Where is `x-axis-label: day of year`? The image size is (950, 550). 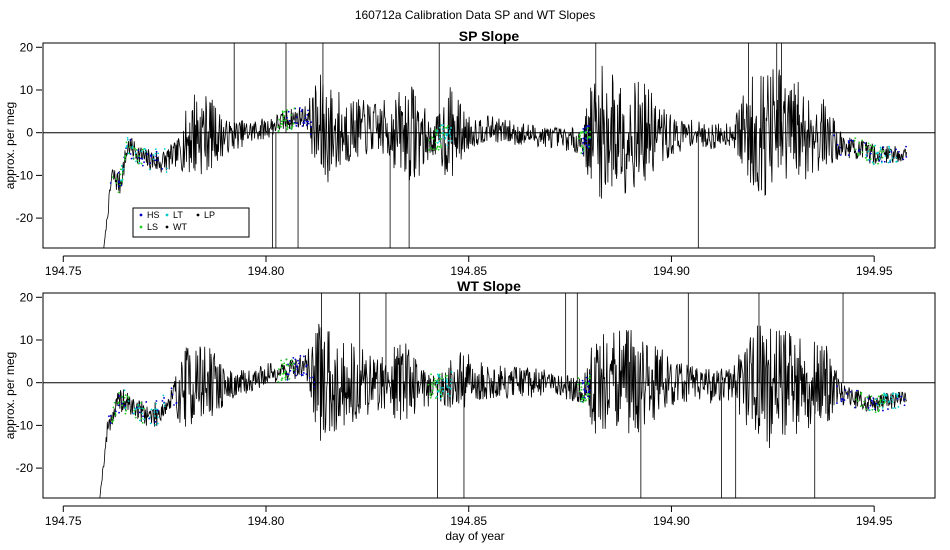 x-axis-label: day of year is located at coordinates (474, 536).